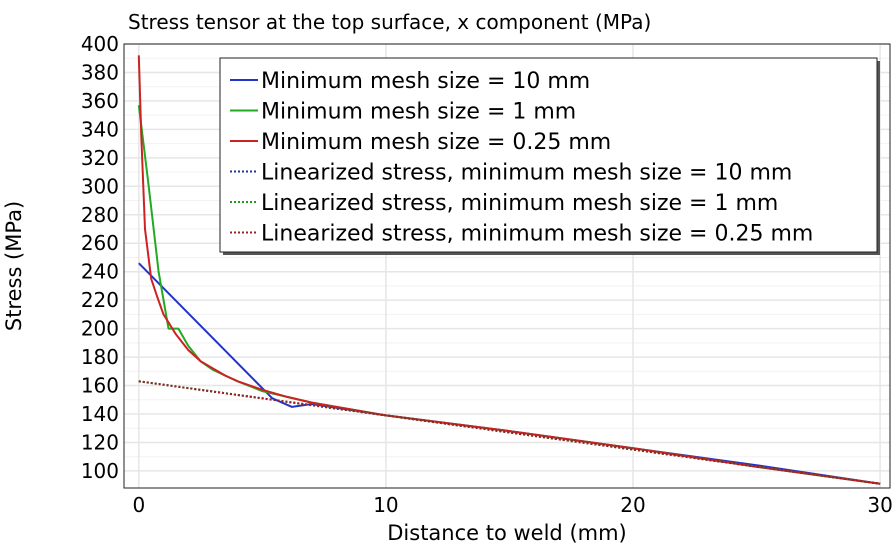 This screenshot has height=549, width=896. What do you see at coordinates (879, 505) in the screenshot?
I see `x-tick-label: 30` at bounding box center [879, 505].